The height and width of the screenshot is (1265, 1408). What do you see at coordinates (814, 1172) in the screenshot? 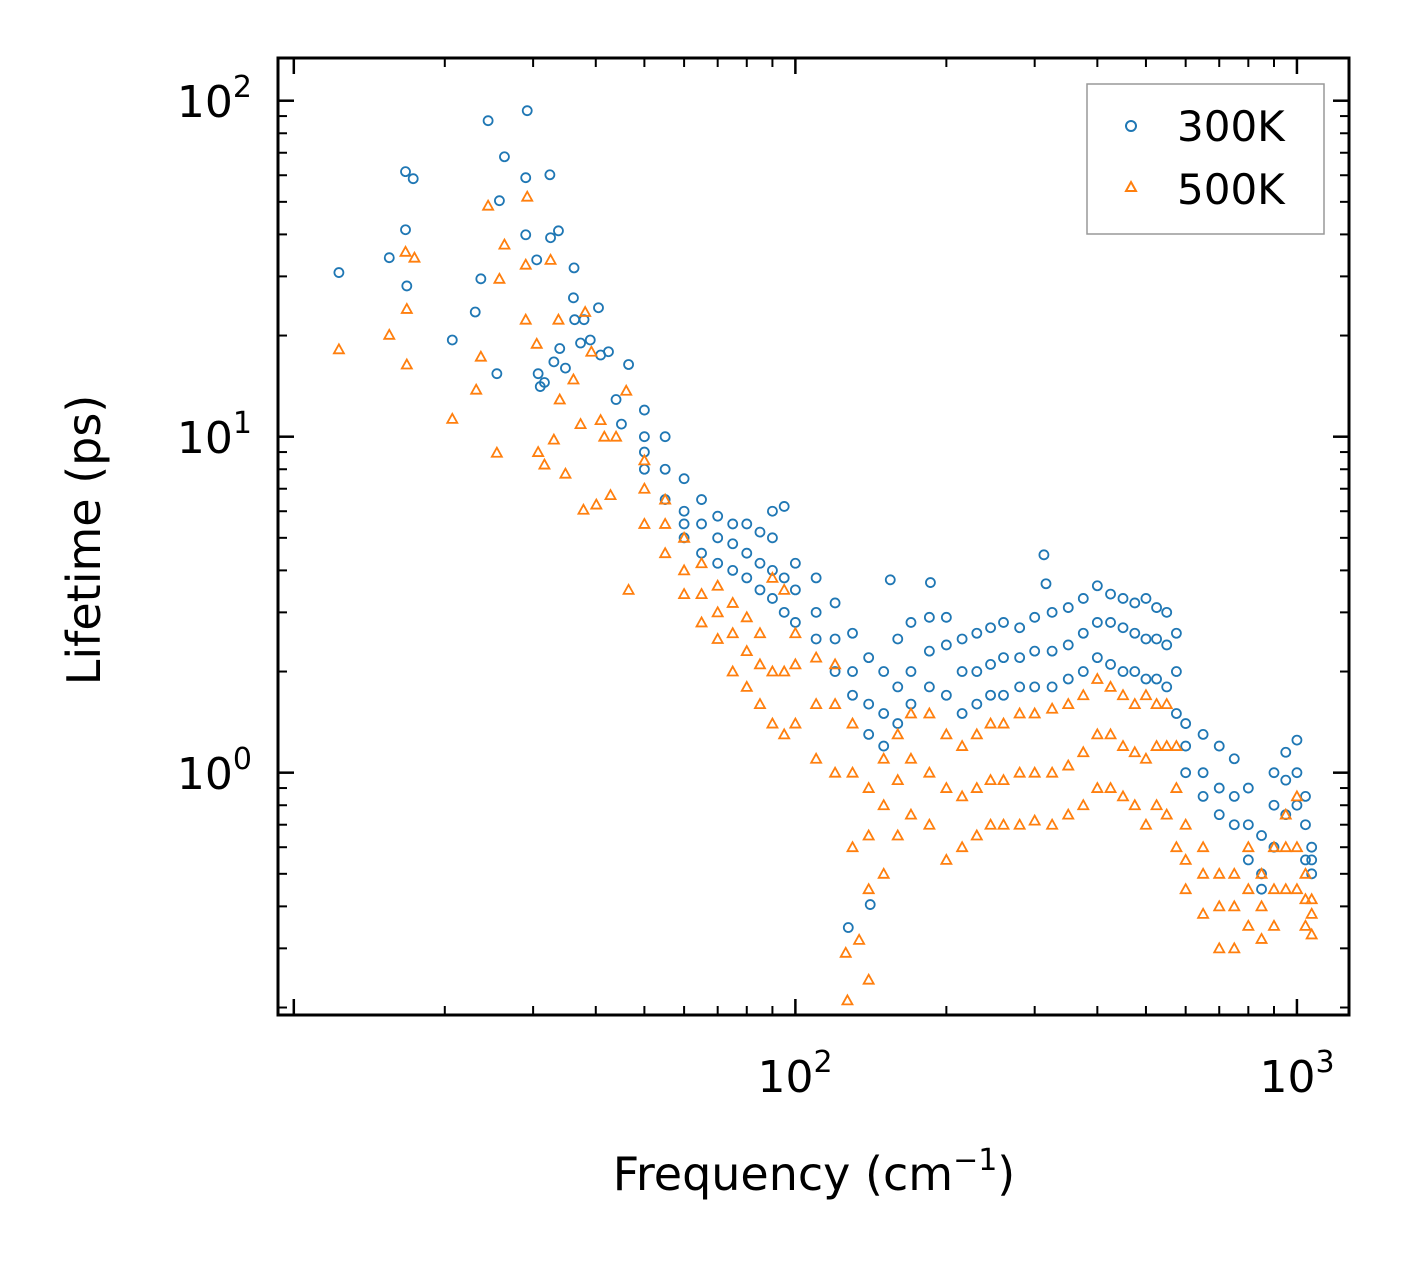
I see `x-axis-label: Frequency (cm−1)` at bounding box center [814, 1172].